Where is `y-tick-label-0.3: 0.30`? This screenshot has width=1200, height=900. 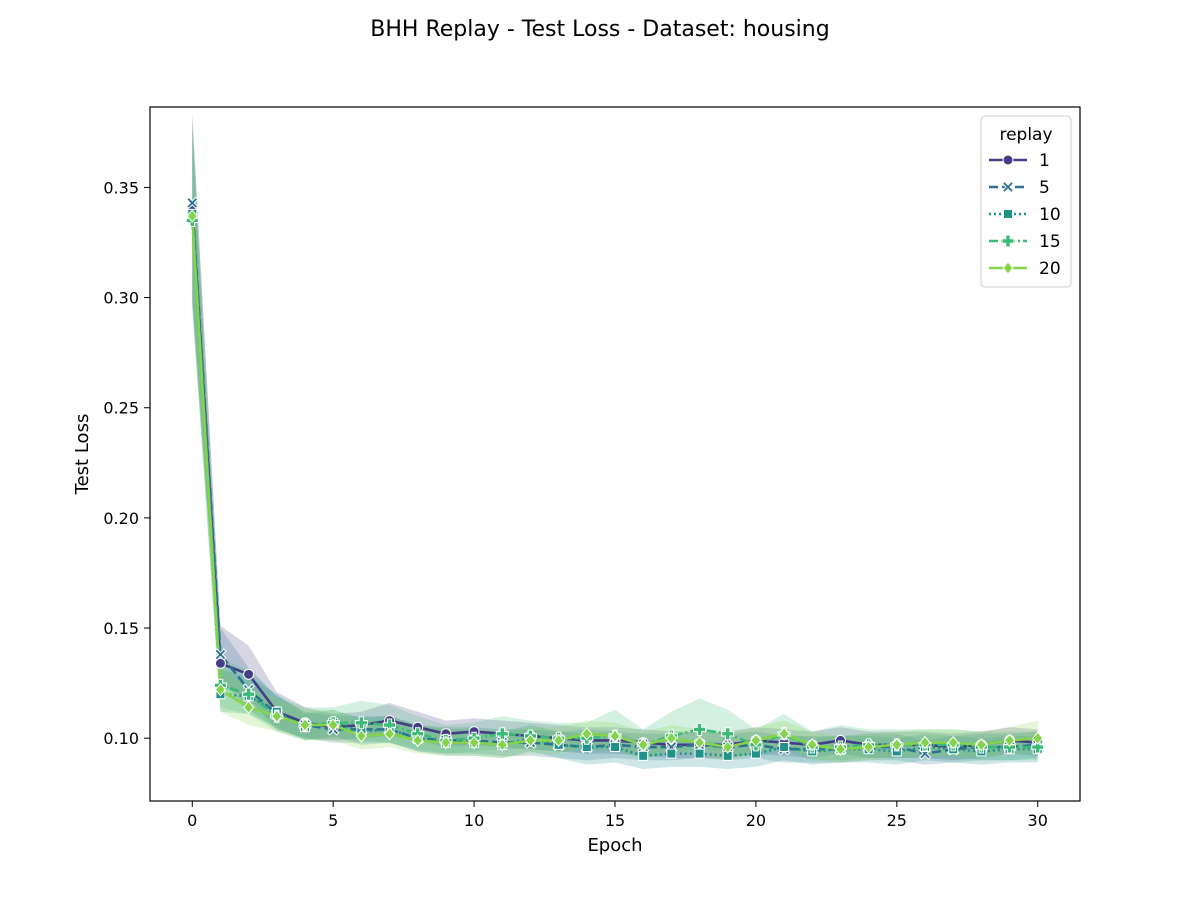
y-tick-label-0.3: 0.30 is located at coordinates (121, 298).